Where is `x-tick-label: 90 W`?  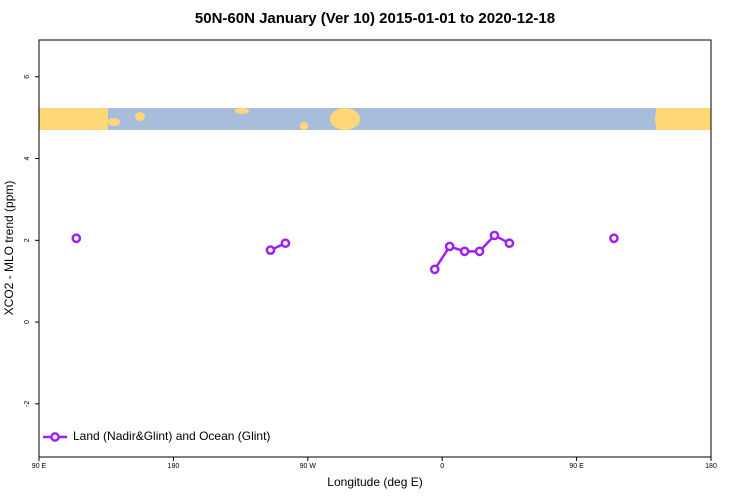
x-tick-label: 90 W is located at coordinates (308, 466).